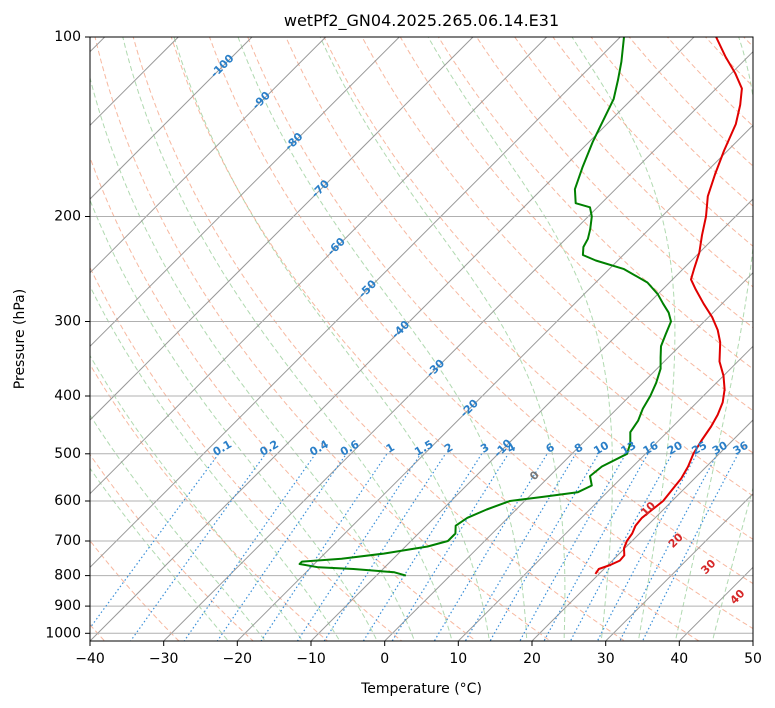 This screenshot has height=708, width=775. What do you see at coordinates (238, 659) in the screenshot?
I see `x-tick-label: −20` at bounding box center [238, 659].